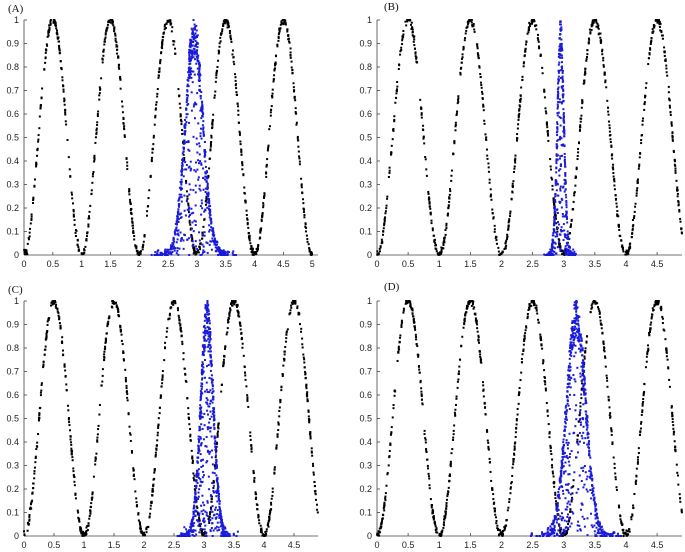 The image size is (685, 552). Describe the element at coordinates (595, 264) in the screenshot. I see `x-tick-label: 3.5` at that location.